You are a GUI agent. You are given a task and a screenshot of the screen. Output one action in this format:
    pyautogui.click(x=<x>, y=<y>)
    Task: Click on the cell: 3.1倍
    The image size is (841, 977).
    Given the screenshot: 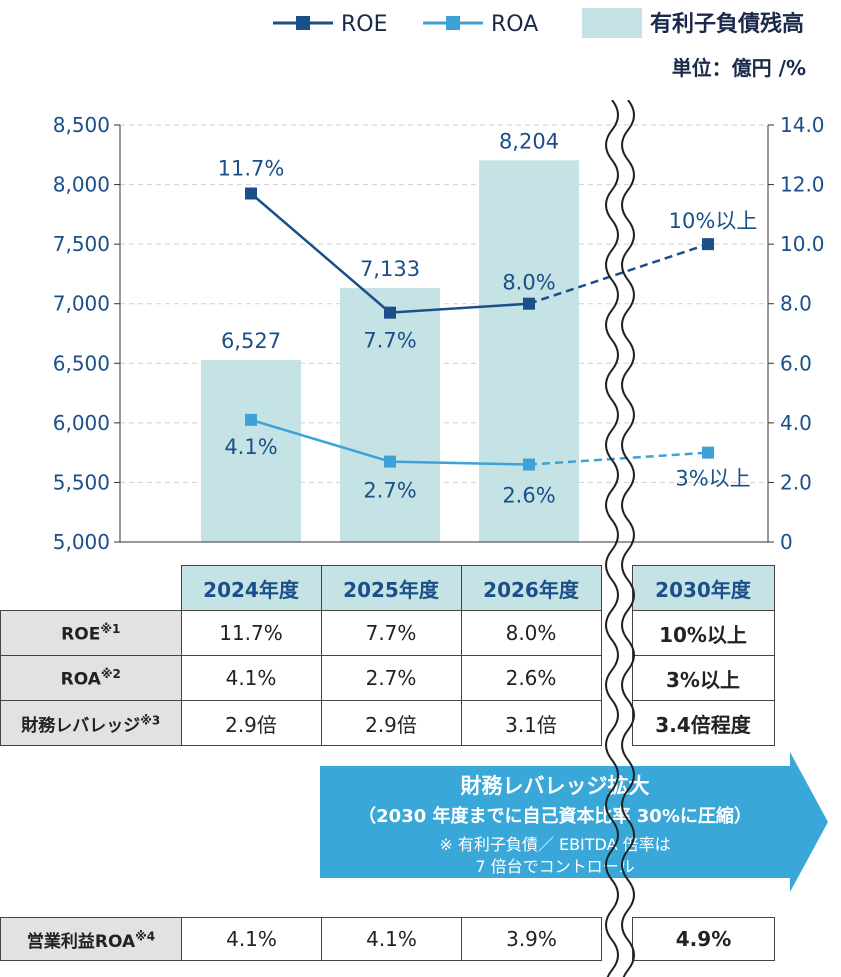 What is the action you would take?
    pyautogui.click(x=531, y=723)
    